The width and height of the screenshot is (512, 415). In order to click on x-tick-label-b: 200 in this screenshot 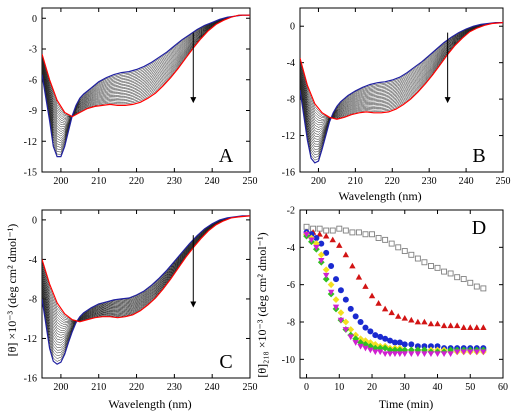, I will do `click(318, 181)`.